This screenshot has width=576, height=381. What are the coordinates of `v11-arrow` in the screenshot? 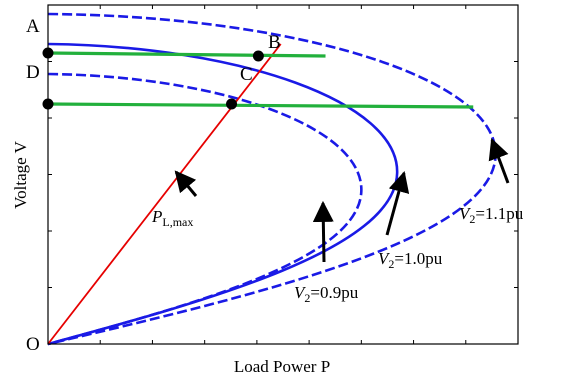 It's located at (499, 161).